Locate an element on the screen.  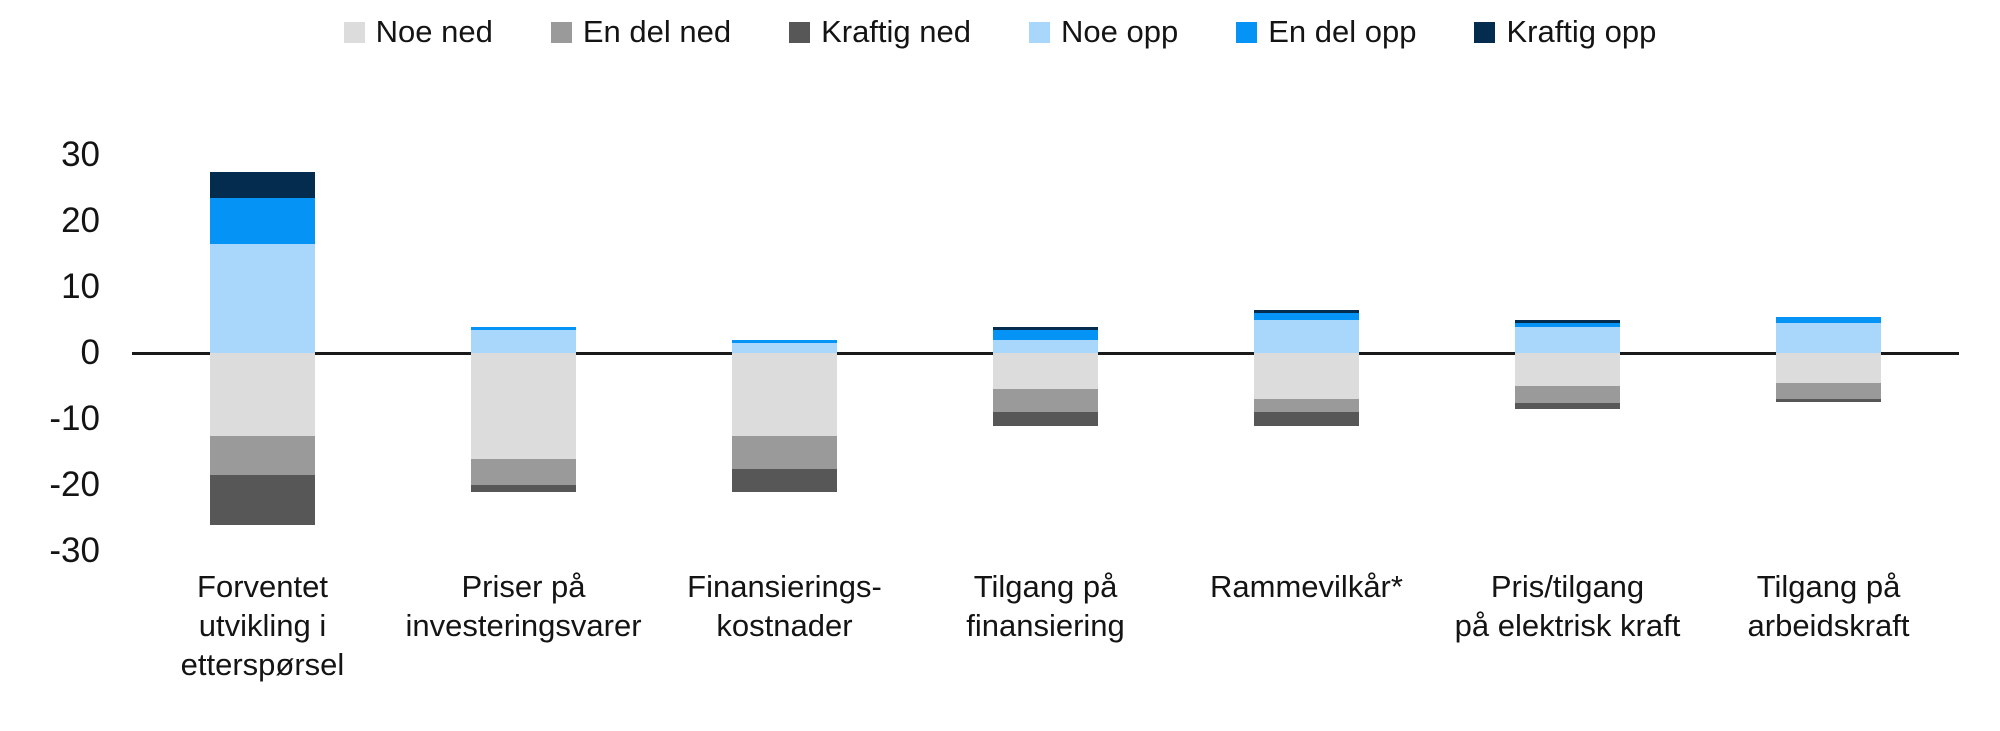
legend-item: Noe ned is located at coordinates (418, 32).